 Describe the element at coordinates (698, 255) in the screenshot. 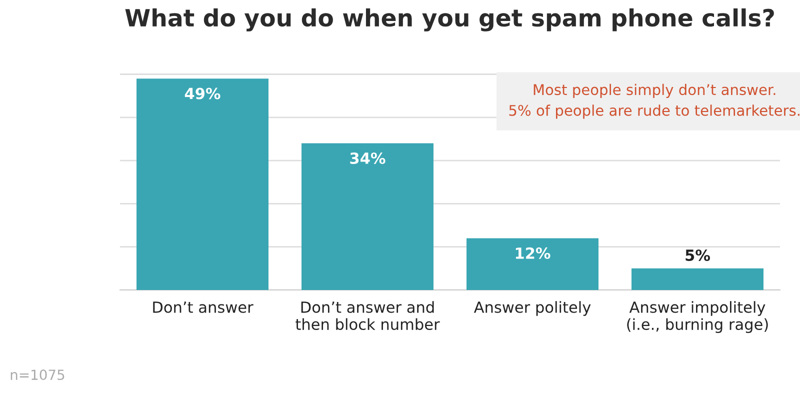

I see `data-label: 5%` at that location.